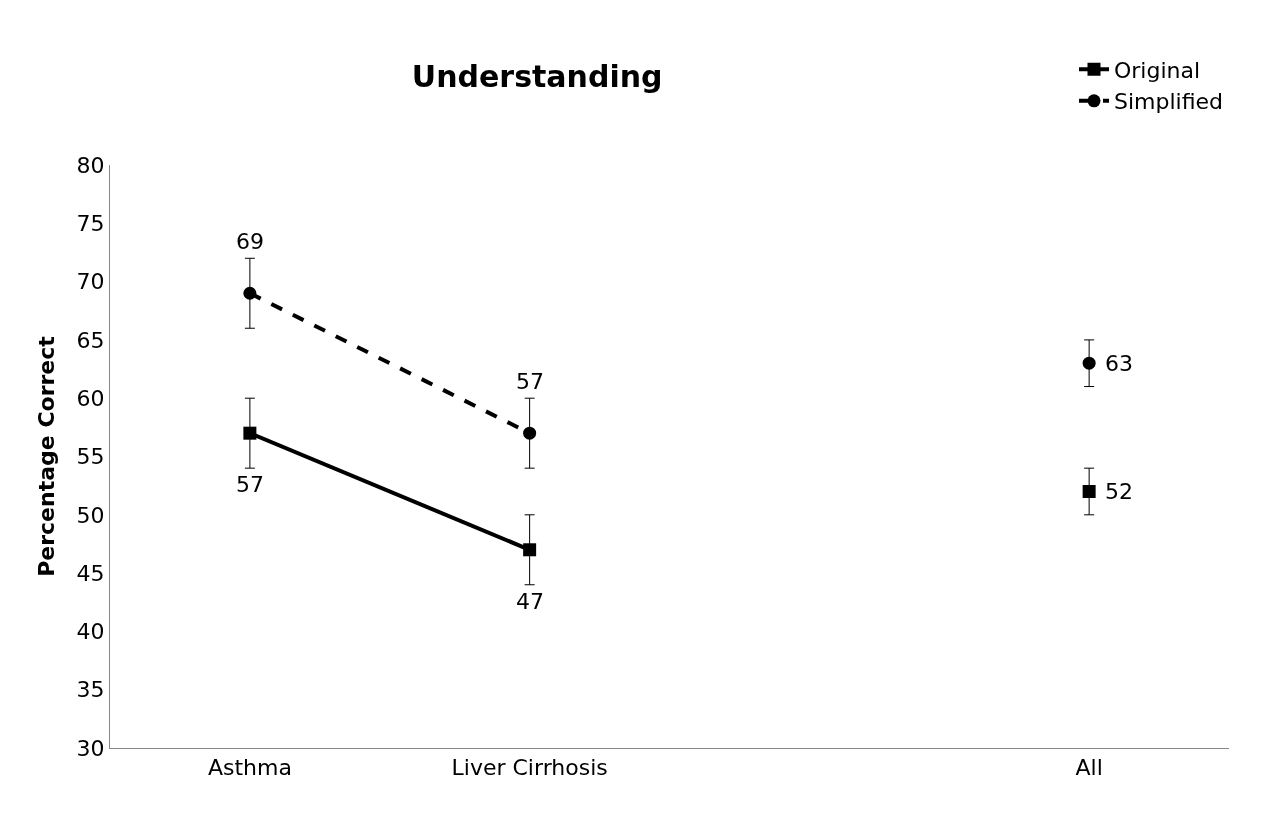 The height and width of the screenshot is (823, 1279). I want to click on x-tick-label: Asthma, so click(249, 768).